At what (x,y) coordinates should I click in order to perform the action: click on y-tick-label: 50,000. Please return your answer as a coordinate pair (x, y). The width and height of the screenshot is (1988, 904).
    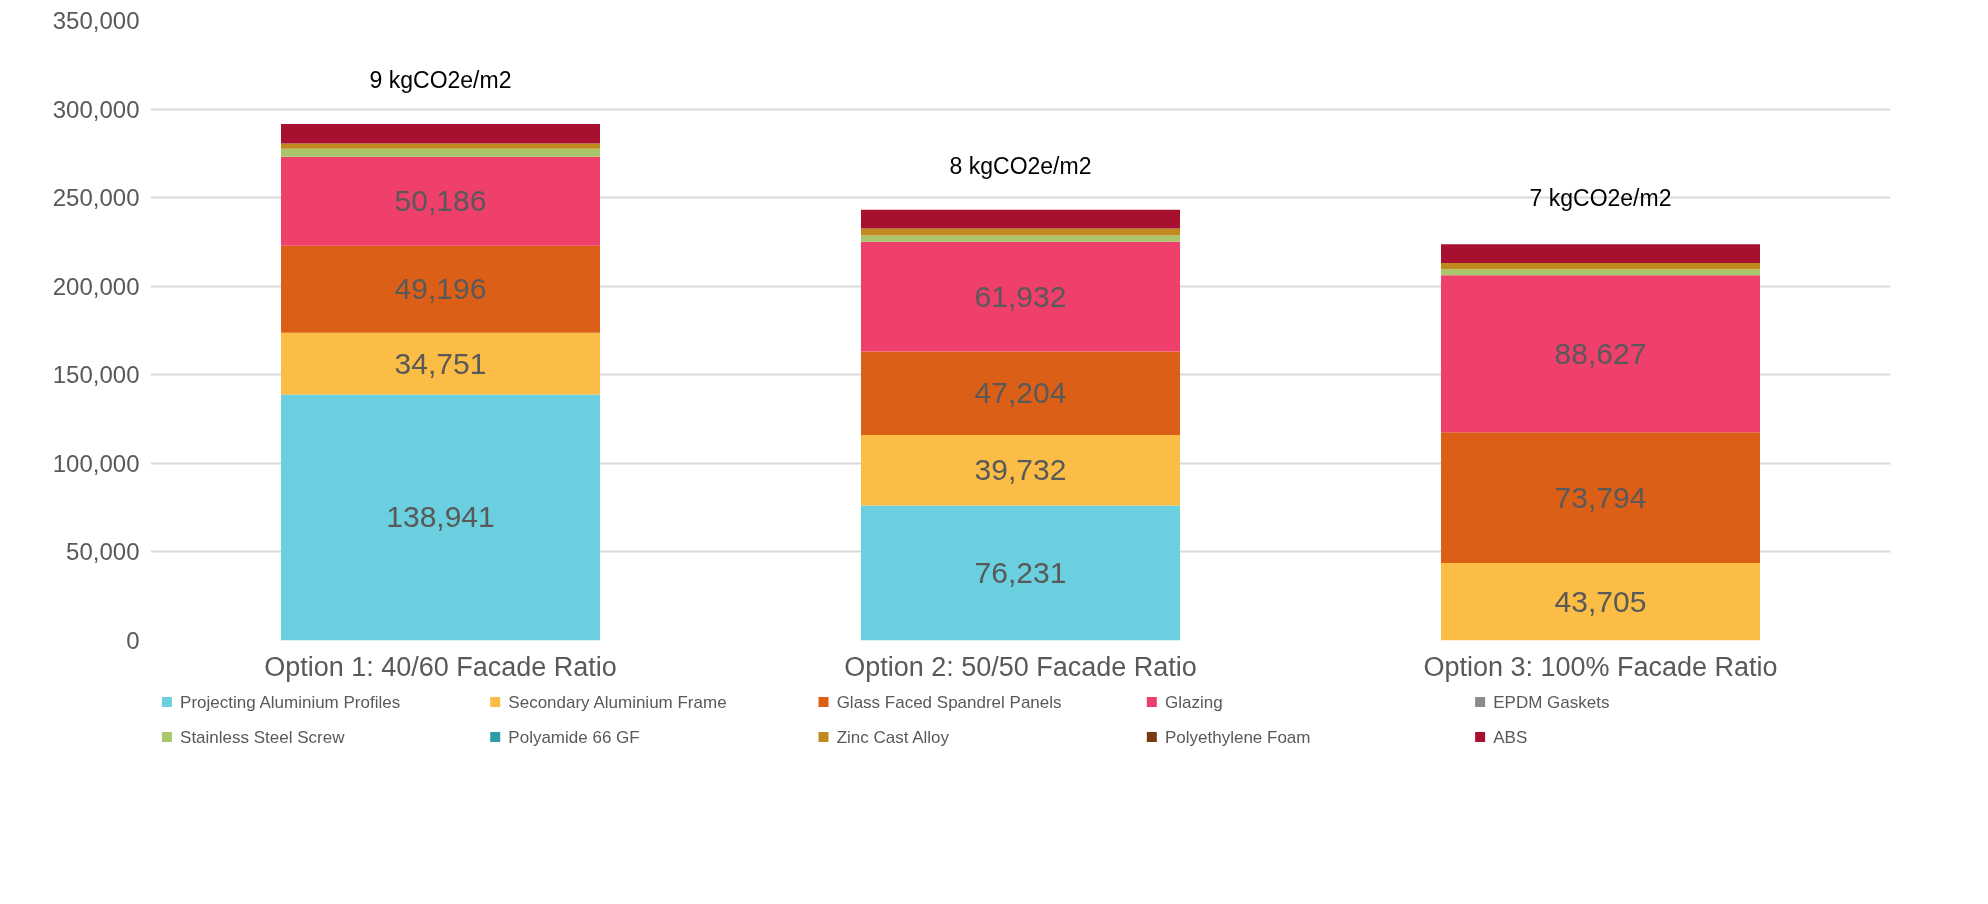
    Looking at the image, I should click on (103, 552).